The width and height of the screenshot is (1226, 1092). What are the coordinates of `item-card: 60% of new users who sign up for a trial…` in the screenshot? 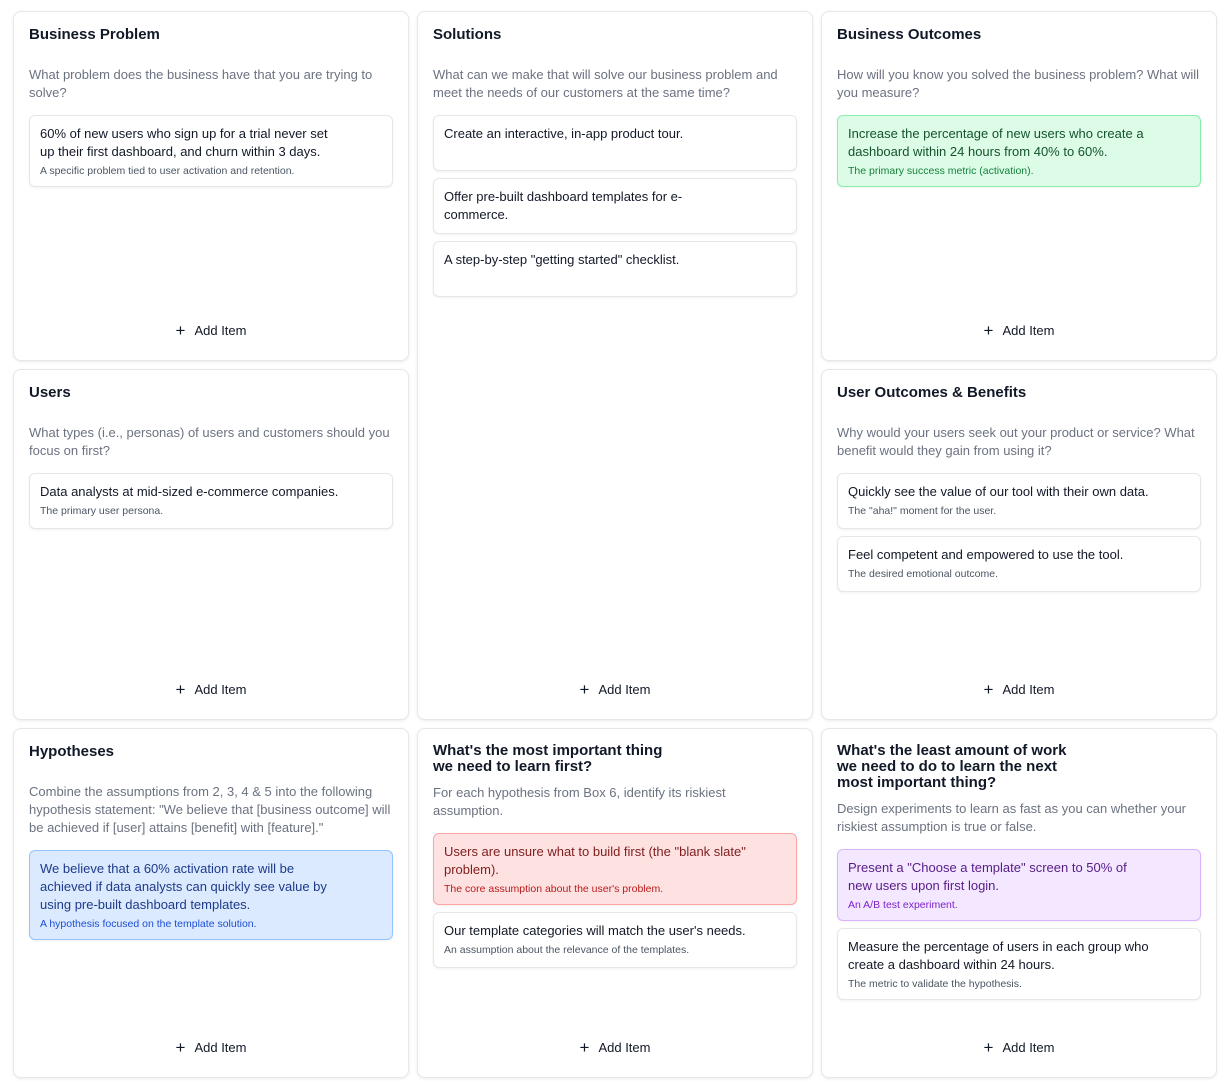 It's located at (211, 151).